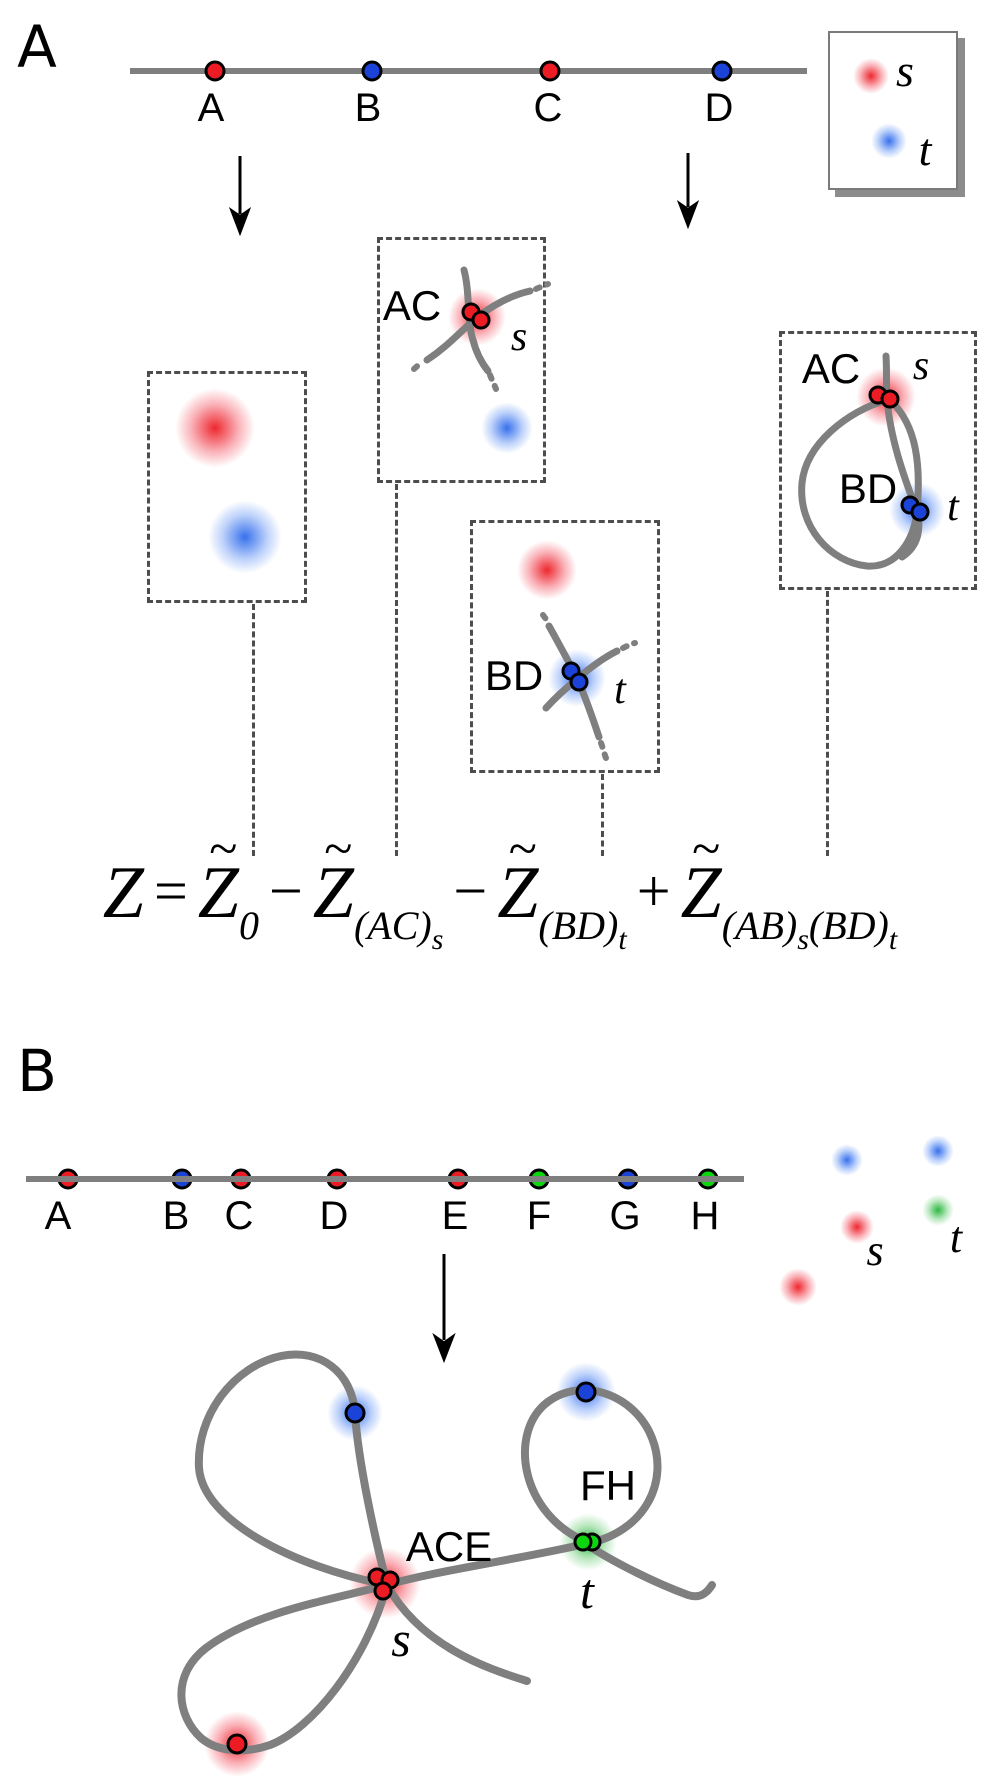 This screenshot has height=1783, width=1000. Describe the element at coordinates (412, 305) in the screenshot. I see `ac-box-label: AC` at that location.